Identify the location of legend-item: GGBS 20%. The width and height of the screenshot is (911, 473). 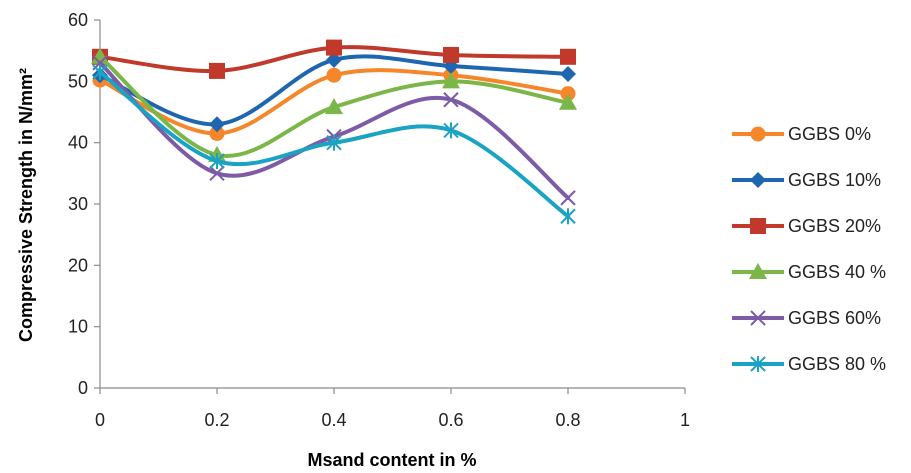
(806, 226).